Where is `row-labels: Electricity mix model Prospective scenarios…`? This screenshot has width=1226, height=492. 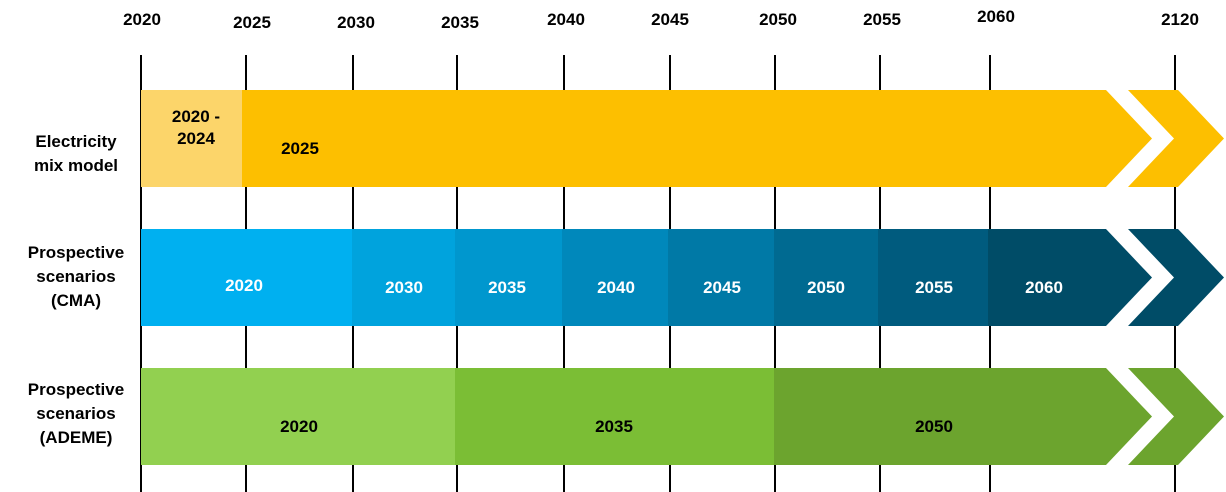 row-labels: Electricity mix model Prospective scenarios… is located at coordinates (76, 289).